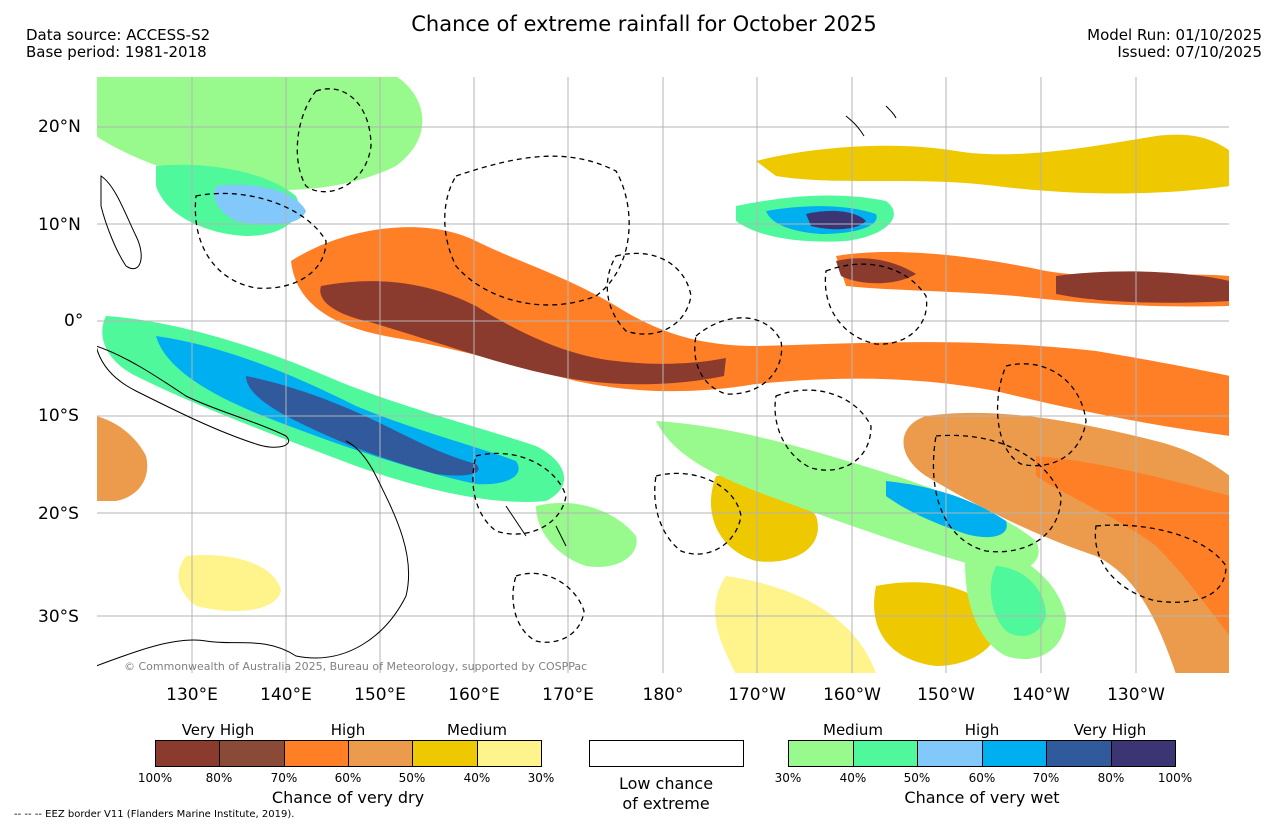 Image resolution: width=1288 pixels, height=827 pixels. Describe the element at coordinates (836, 220) in the screenshot. I see `wet-area-north-central-core` at that location.